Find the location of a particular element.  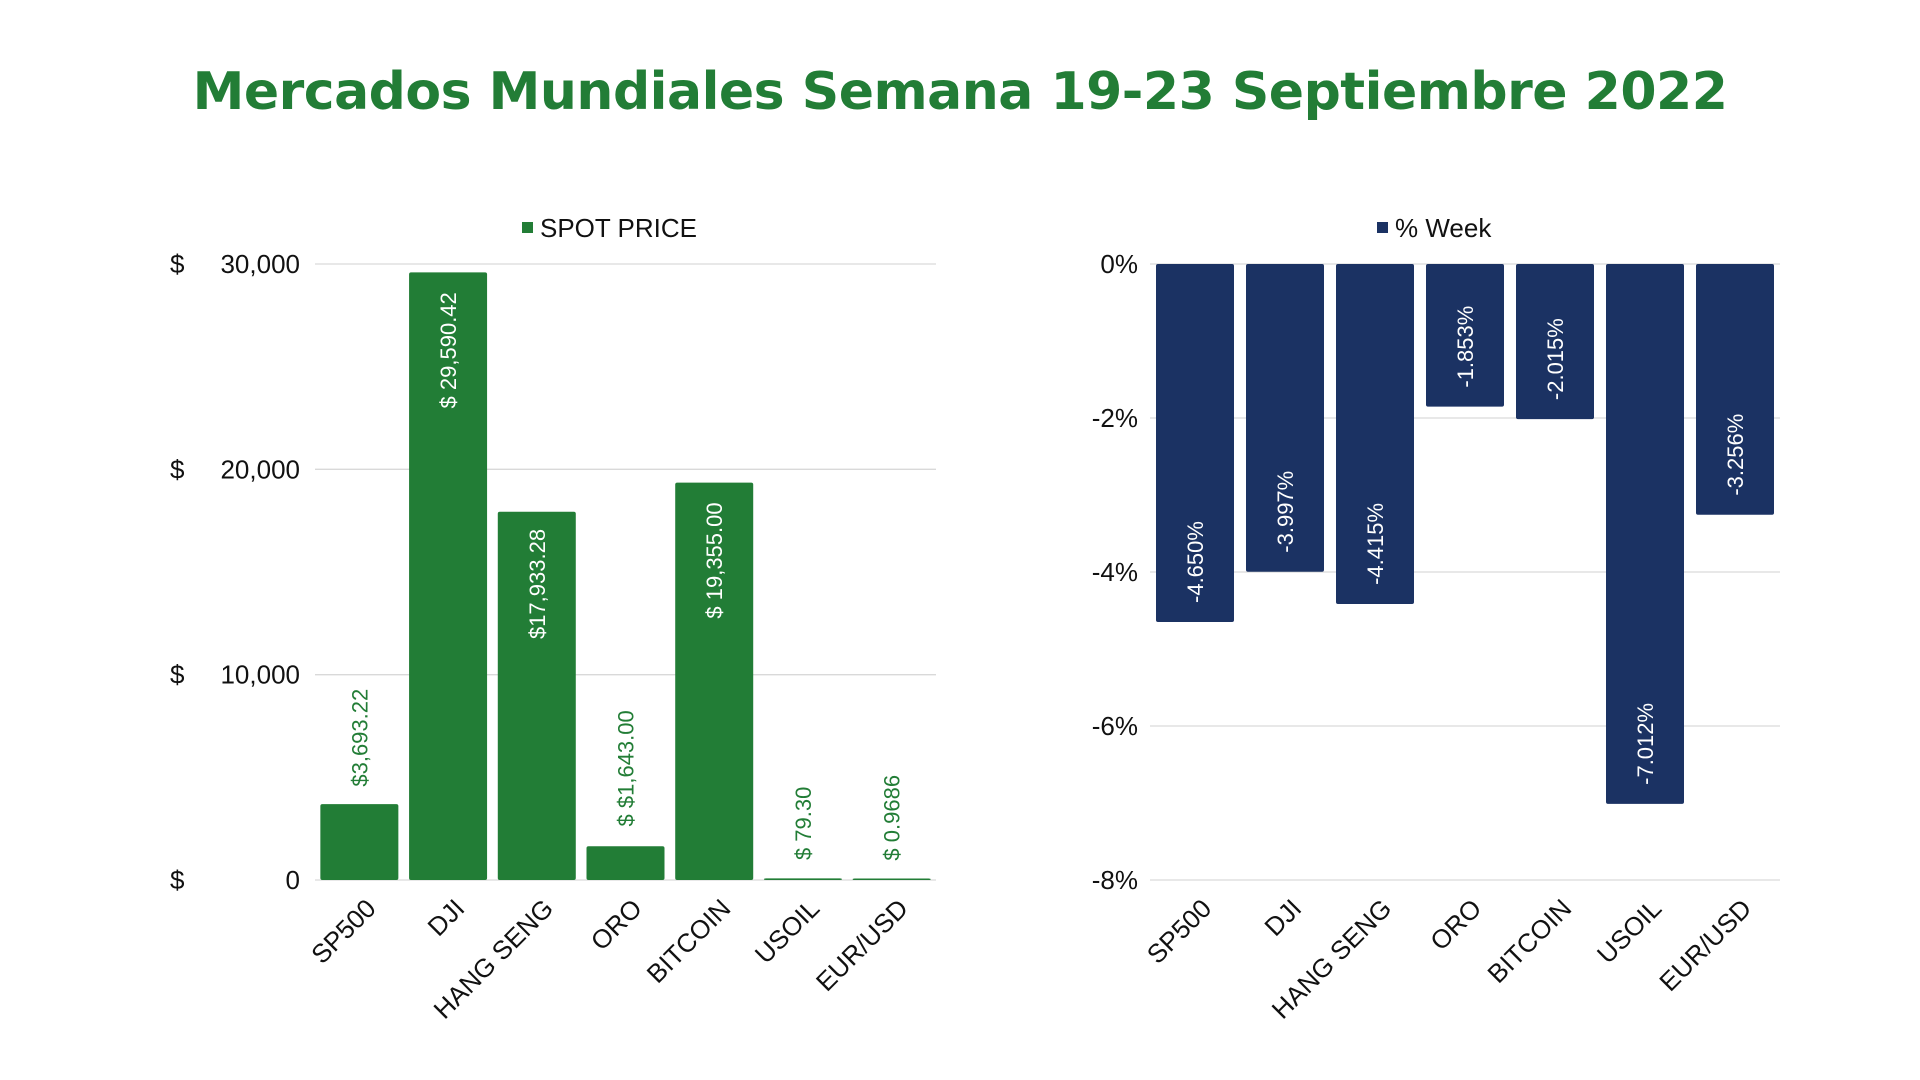

data-label: $ 0.9686 is located at coordinates (892, 818).